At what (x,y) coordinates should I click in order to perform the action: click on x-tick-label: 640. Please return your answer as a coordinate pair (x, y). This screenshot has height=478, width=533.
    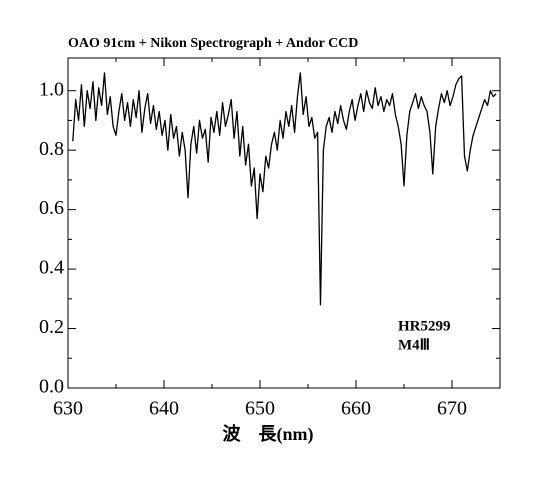
    Looking at the image, I should click on (164, 409).